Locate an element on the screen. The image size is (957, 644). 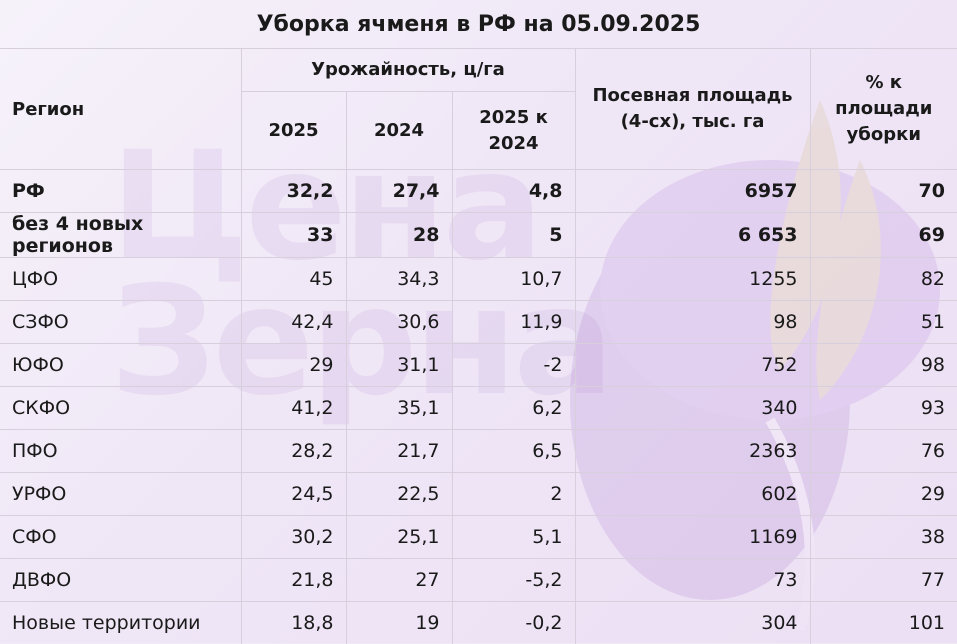
cell-yield-2024: 35,1 is located at coordinates (399, 408).